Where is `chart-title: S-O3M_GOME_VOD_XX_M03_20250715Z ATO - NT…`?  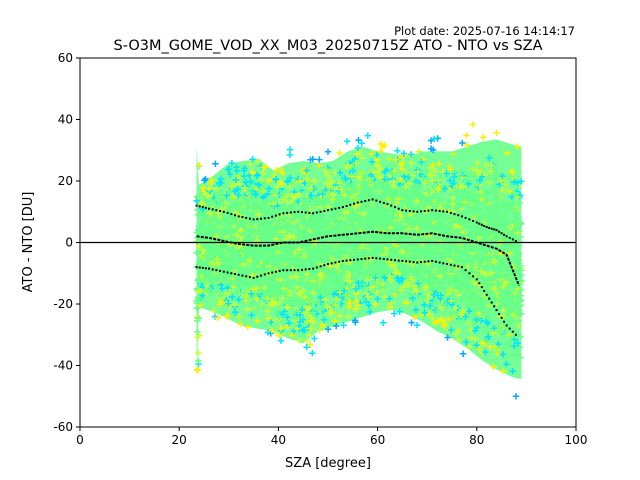 chart-title: S-O3M_GOME_VOD_XX_M03_20250715Z ATO - NT… is located at coordinates (327, 46).